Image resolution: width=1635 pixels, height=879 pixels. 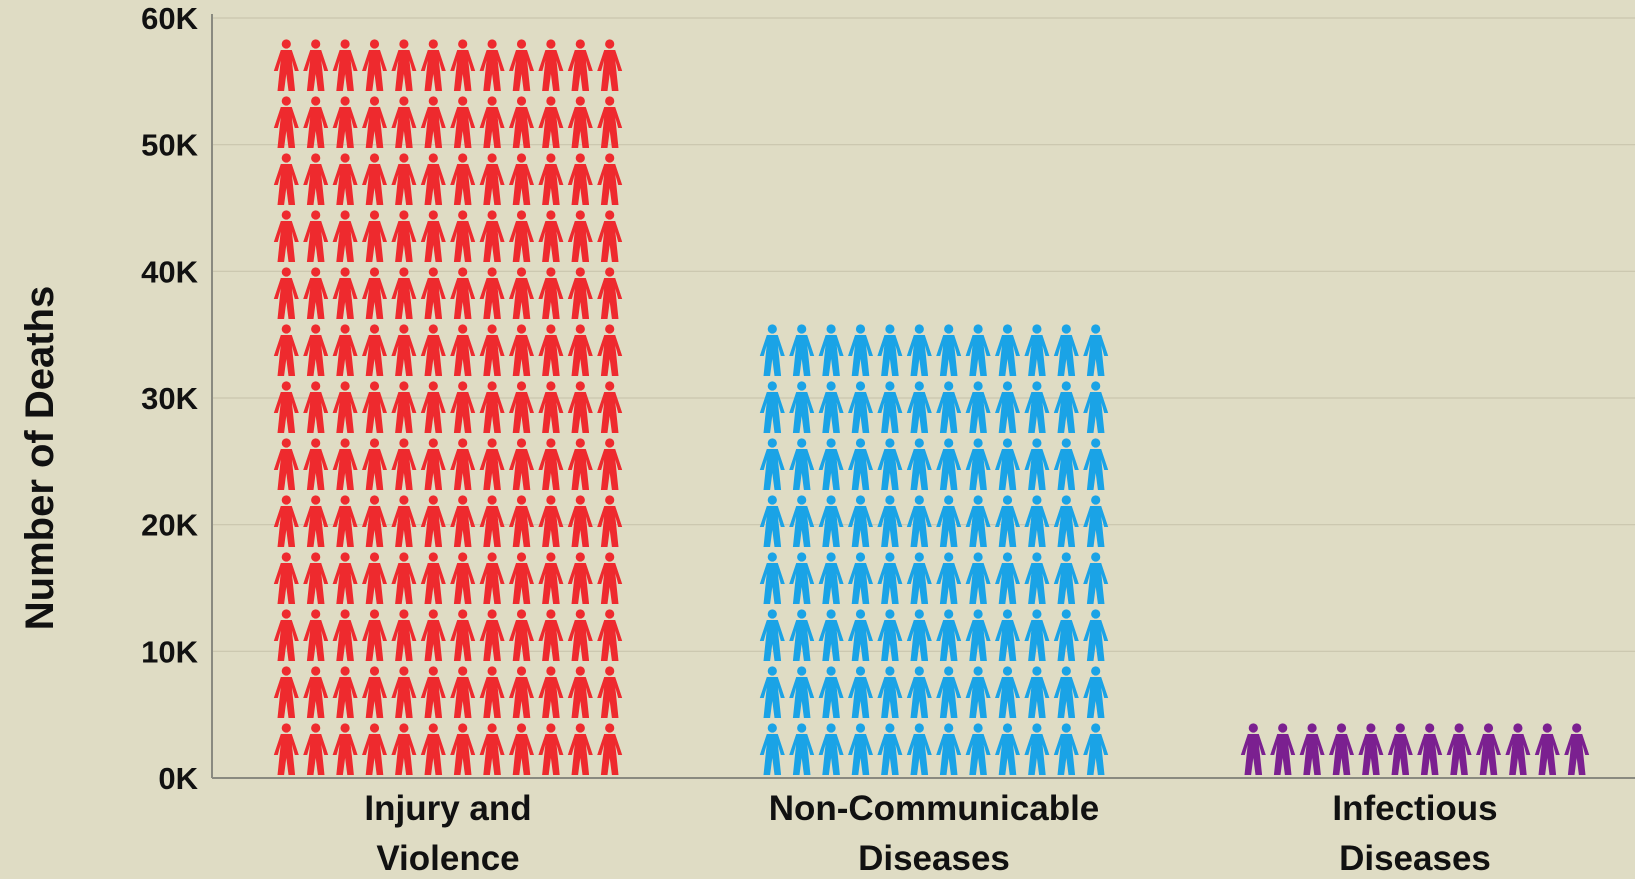 What do you see at coordinates (169, 651) in the screenshot?
I see `y-tick-label: 10K` at bounding box center [169, 651].